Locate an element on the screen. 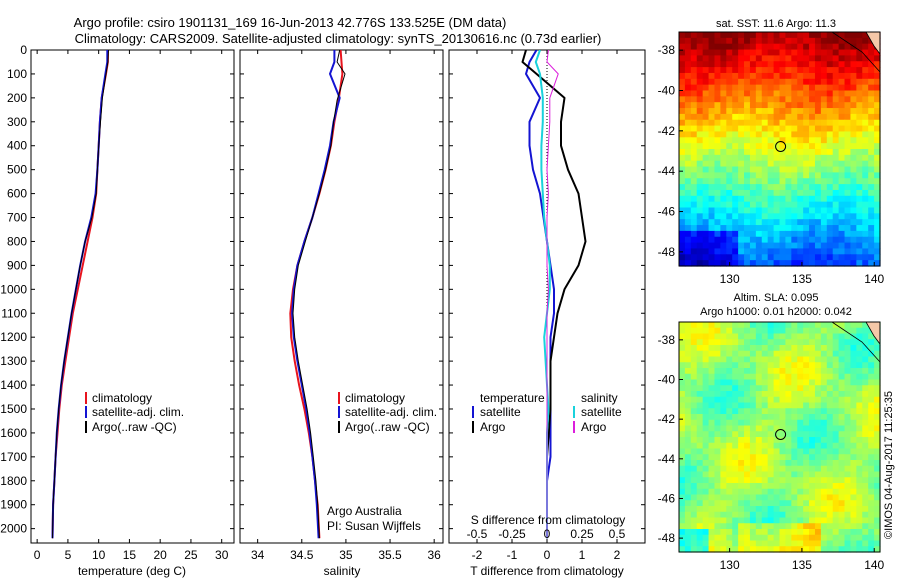 Image resolution: width=900 pixels, height=580 pixels. depth-tick-label: 500 is located at coordinates (17, 170).